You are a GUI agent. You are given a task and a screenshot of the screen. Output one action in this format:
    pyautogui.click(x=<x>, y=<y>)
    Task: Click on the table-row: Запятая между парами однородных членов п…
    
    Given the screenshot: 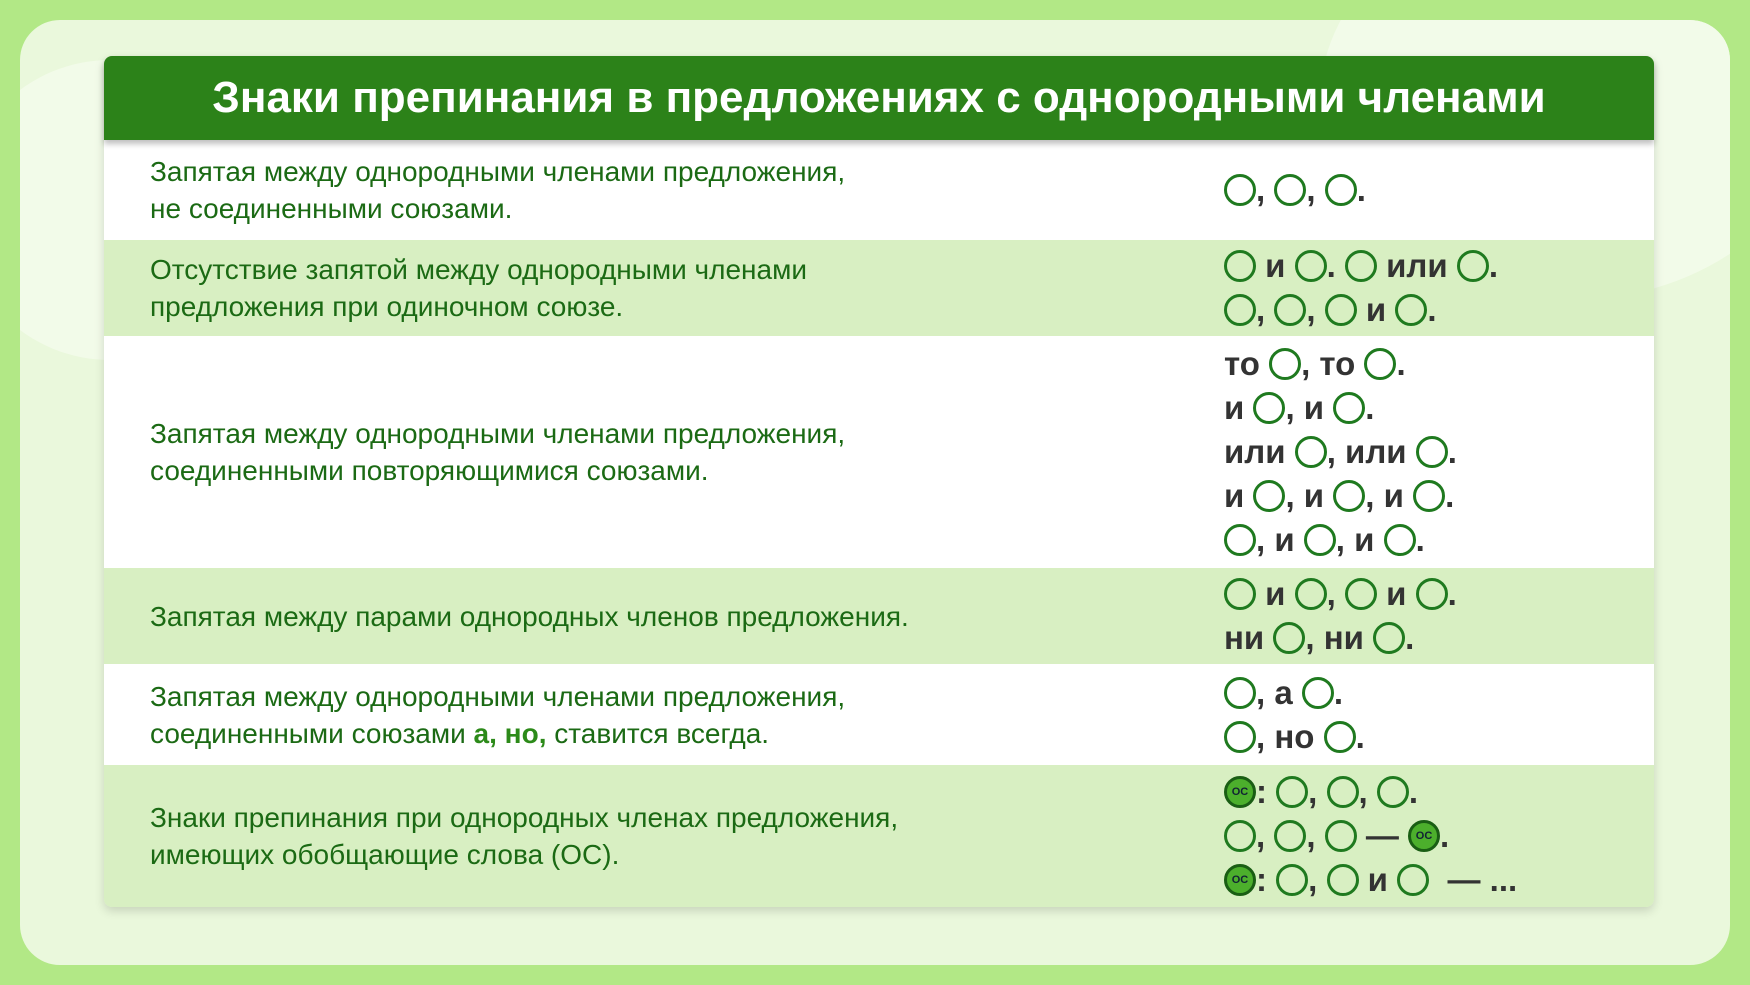 What is the action you would take?
    pyautogui.click(x=879, y=616)
    